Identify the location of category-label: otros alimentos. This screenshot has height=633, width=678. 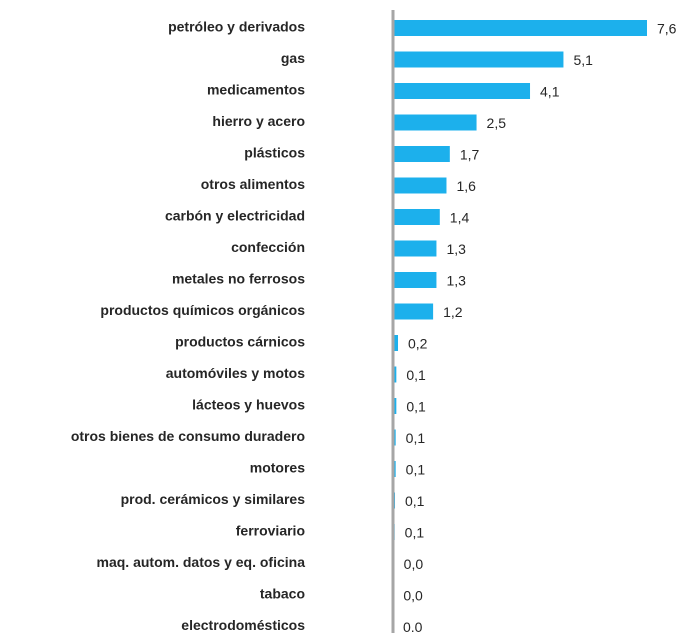
(253, 184).